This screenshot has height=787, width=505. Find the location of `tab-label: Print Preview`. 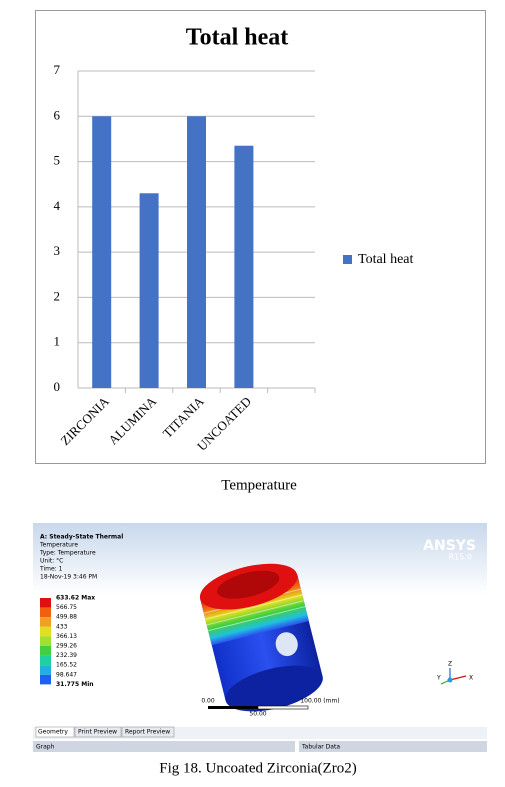

tab-label: Print Preview is located at coordinates (97, 732).